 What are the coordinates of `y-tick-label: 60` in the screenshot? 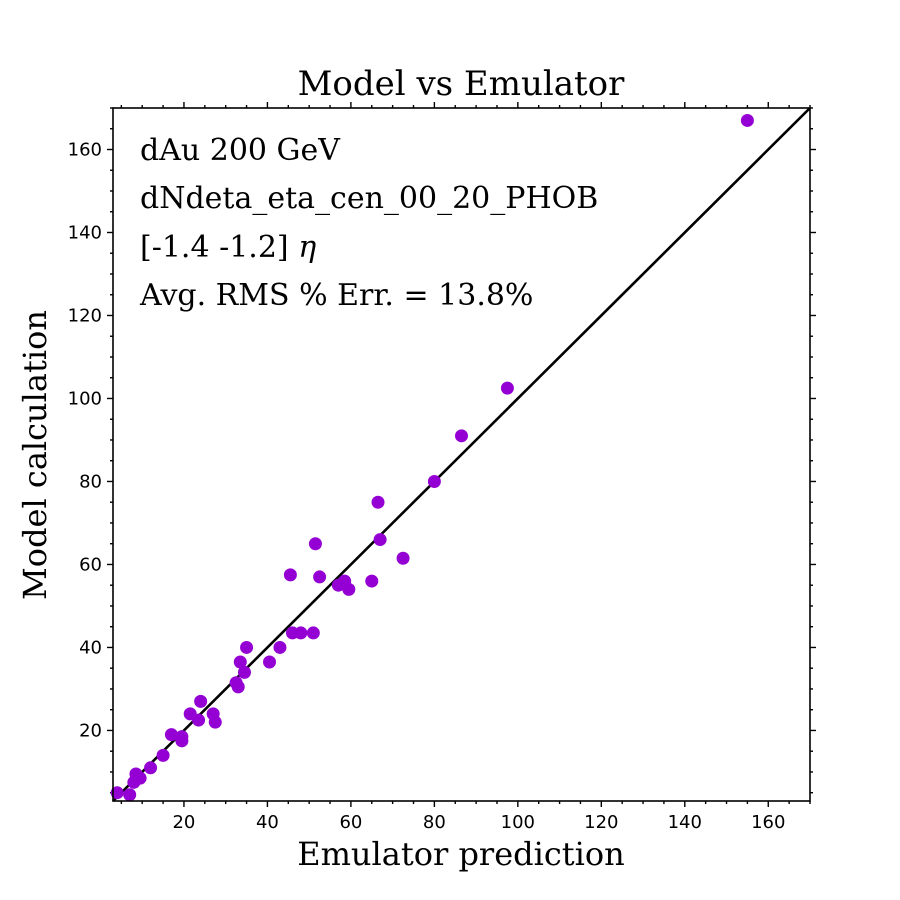 It's located at (90, 564).